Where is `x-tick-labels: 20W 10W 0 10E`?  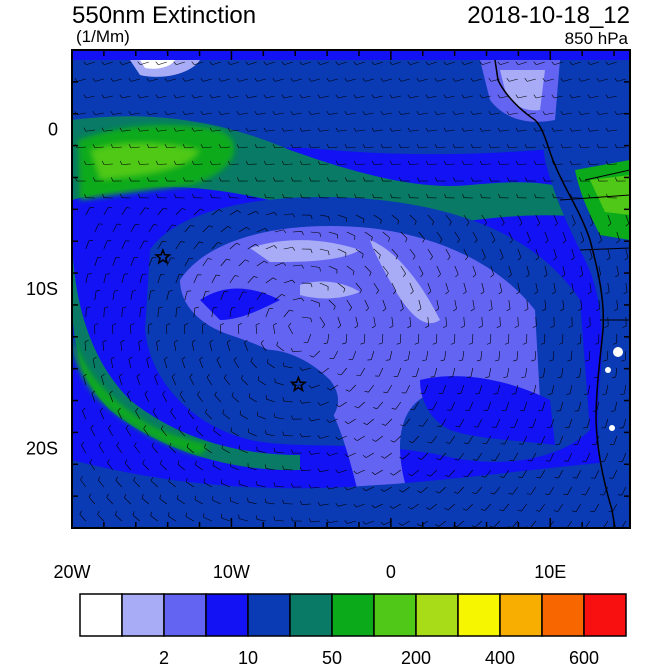
x-tick-labels: 20W 10W 0 10E is located at coordinates (309, 572).